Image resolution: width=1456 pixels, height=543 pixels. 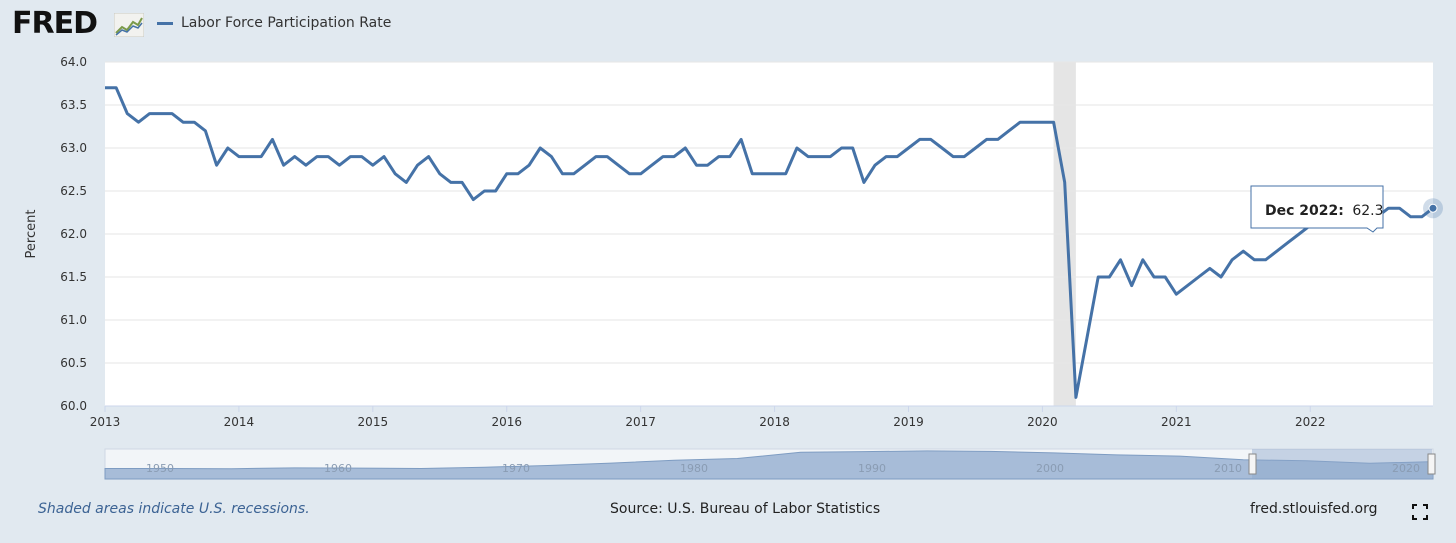 What do you see at coordinates (55, 23) in the screenshot?
I see `fred-logo: FRED` at bounding box center [55, 23].